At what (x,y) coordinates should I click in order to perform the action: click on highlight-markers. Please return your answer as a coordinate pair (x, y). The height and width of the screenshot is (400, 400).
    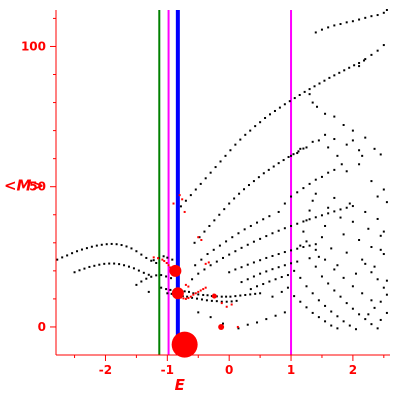
    Looking at the image, I should click on (197, 311).